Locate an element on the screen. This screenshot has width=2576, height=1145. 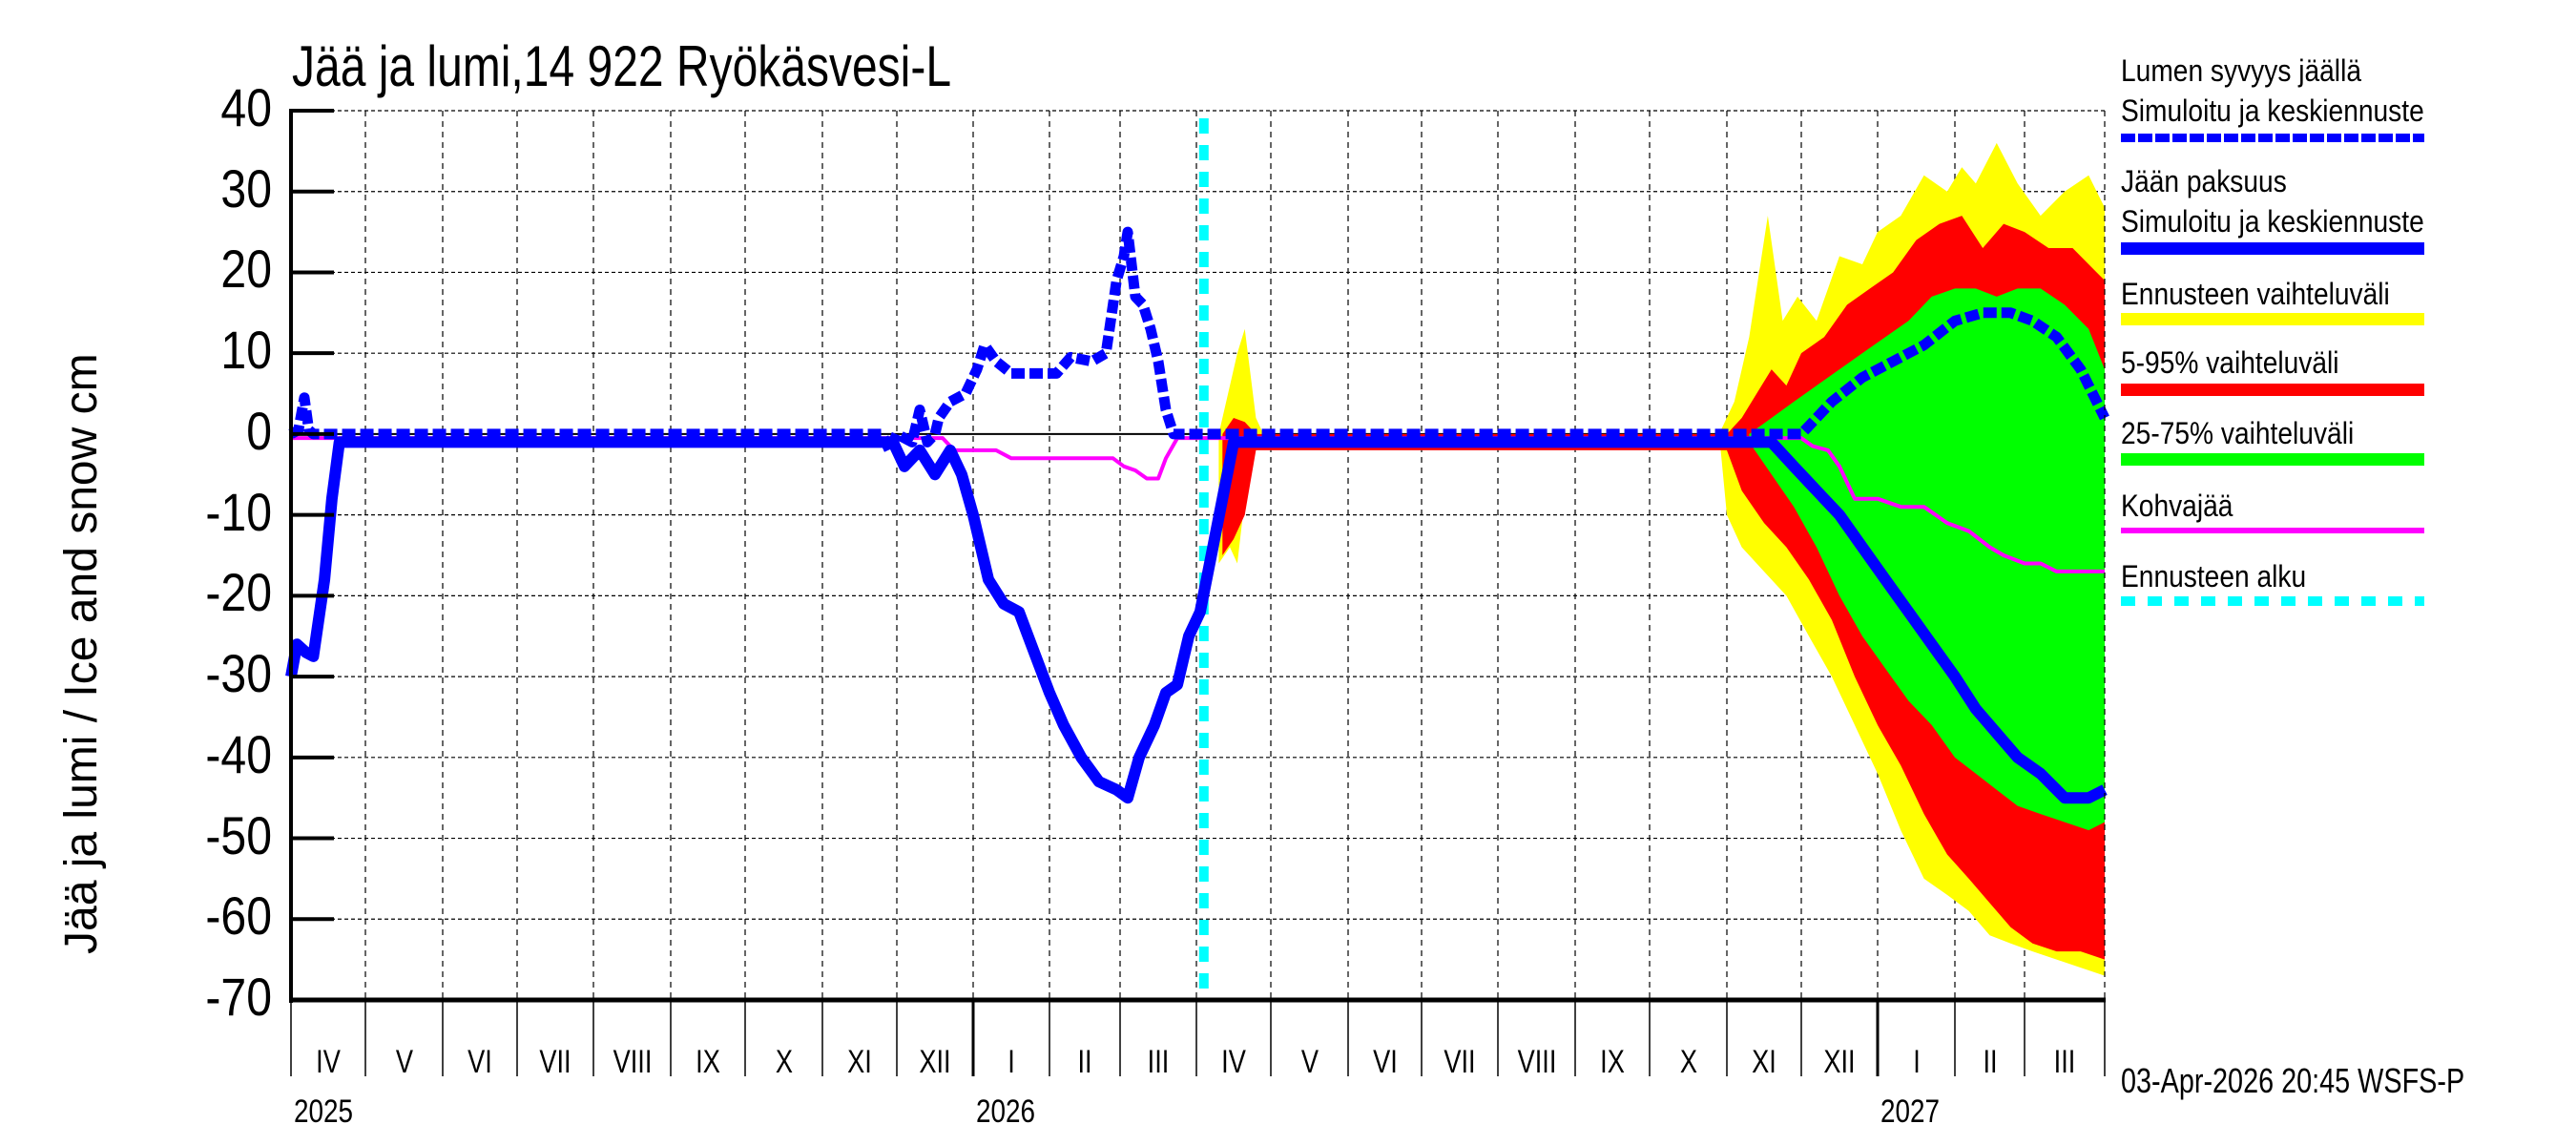
y-tick-label: 20 is located at coordinates (246, 269).